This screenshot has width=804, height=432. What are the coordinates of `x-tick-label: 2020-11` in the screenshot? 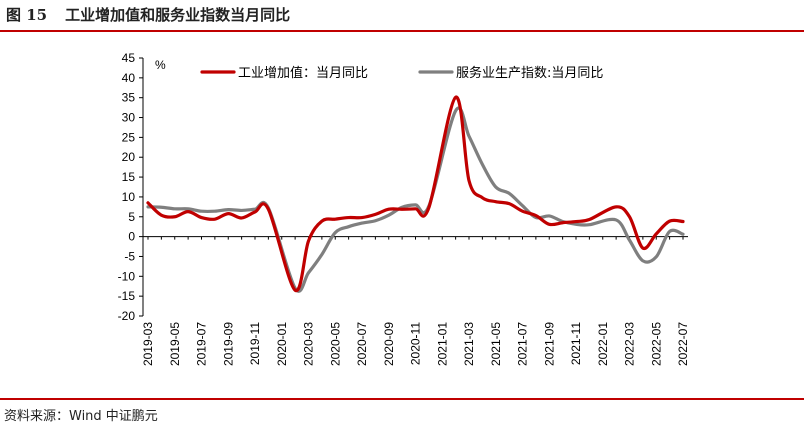 It's located at (416, 343).